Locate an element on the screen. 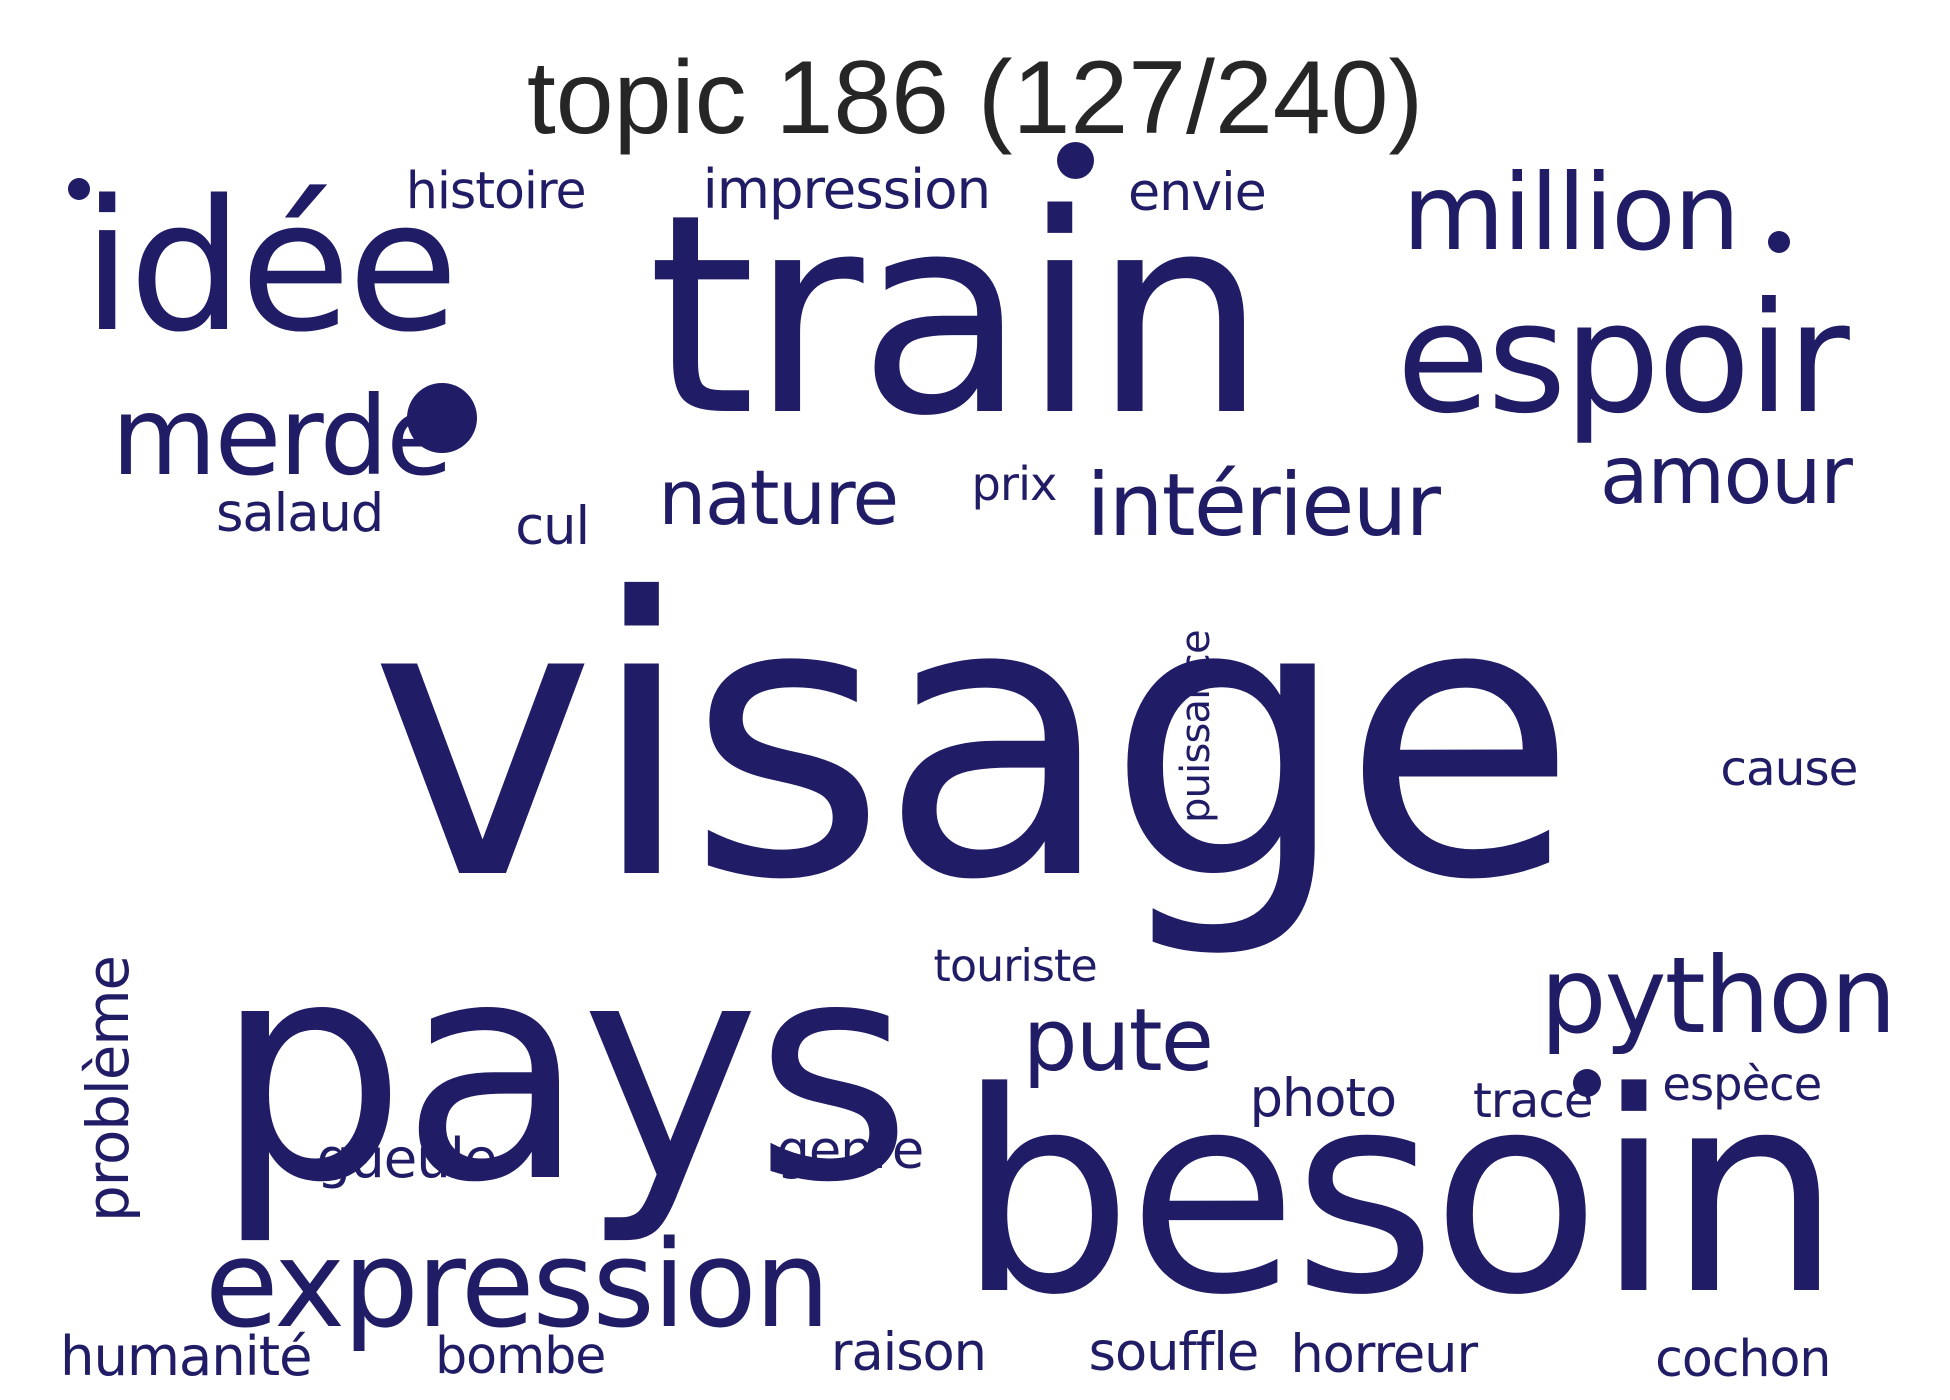  word-gueule: gueule is located at coordinates (407, 1157).